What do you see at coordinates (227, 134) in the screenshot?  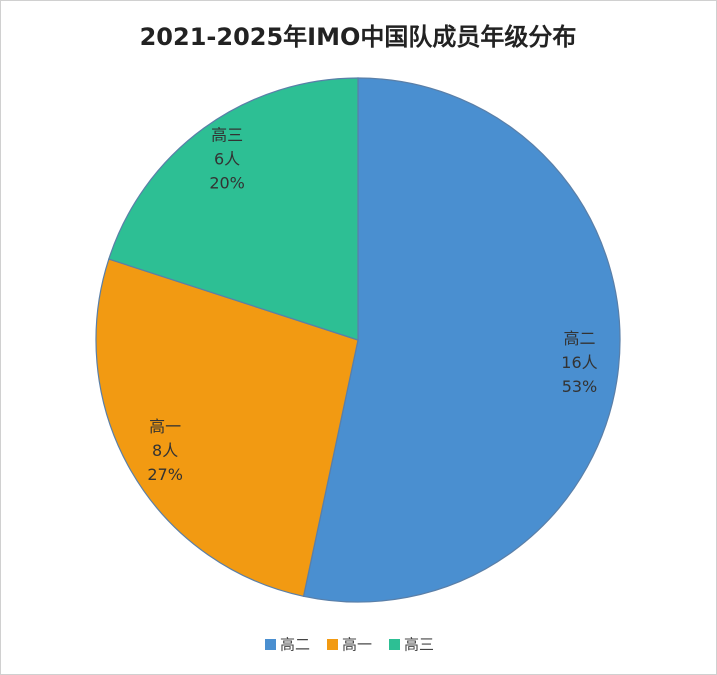 I see `slice-category: 高三` at bounding box center [227, 134].